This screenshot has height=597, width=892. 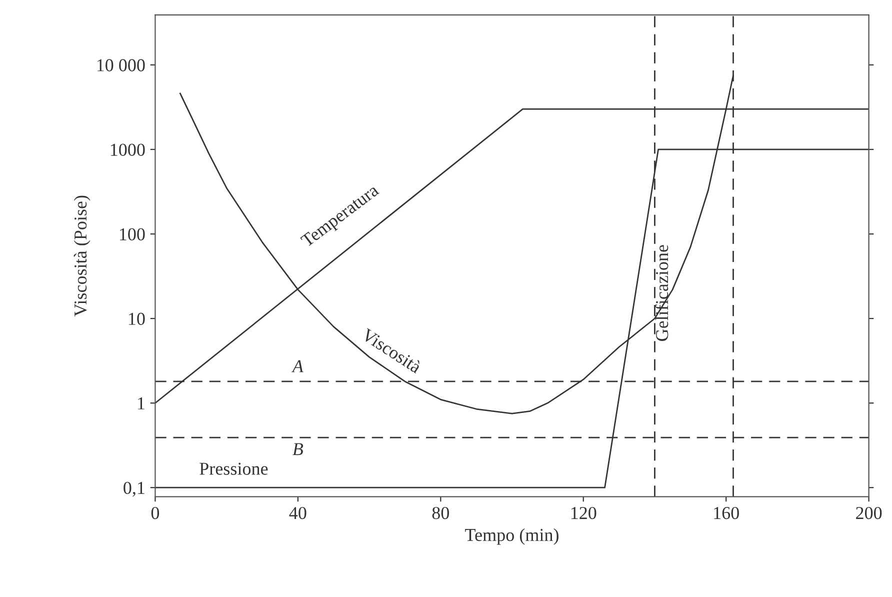 I want to click on y-tick-label: 0,1, so click(x=134, y=489).